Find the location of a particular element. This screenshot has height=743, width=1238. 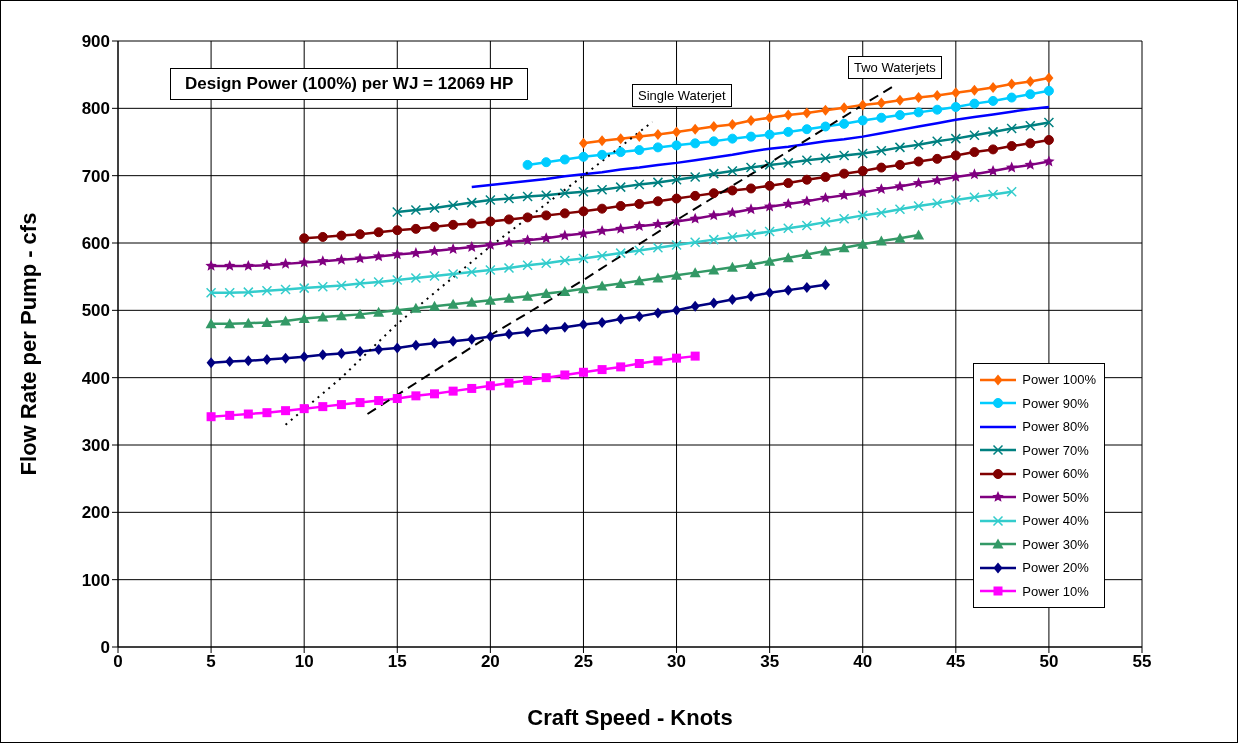

x-tick-label: 20 is located at coordinates (490, 662).